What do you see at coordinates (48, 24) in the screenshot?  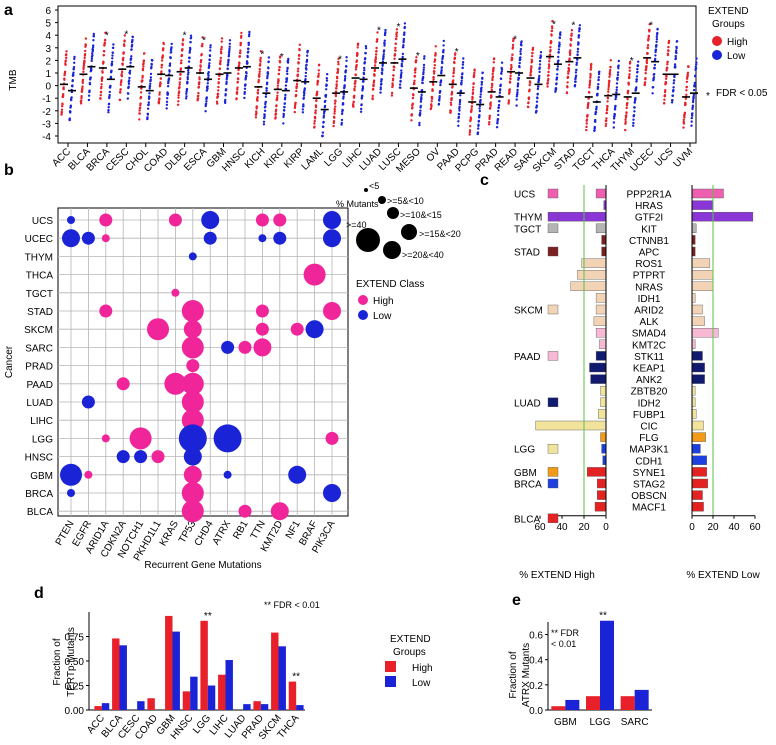 I see `panel-a-ytick-label: 5` at bounding box center [48, 24].